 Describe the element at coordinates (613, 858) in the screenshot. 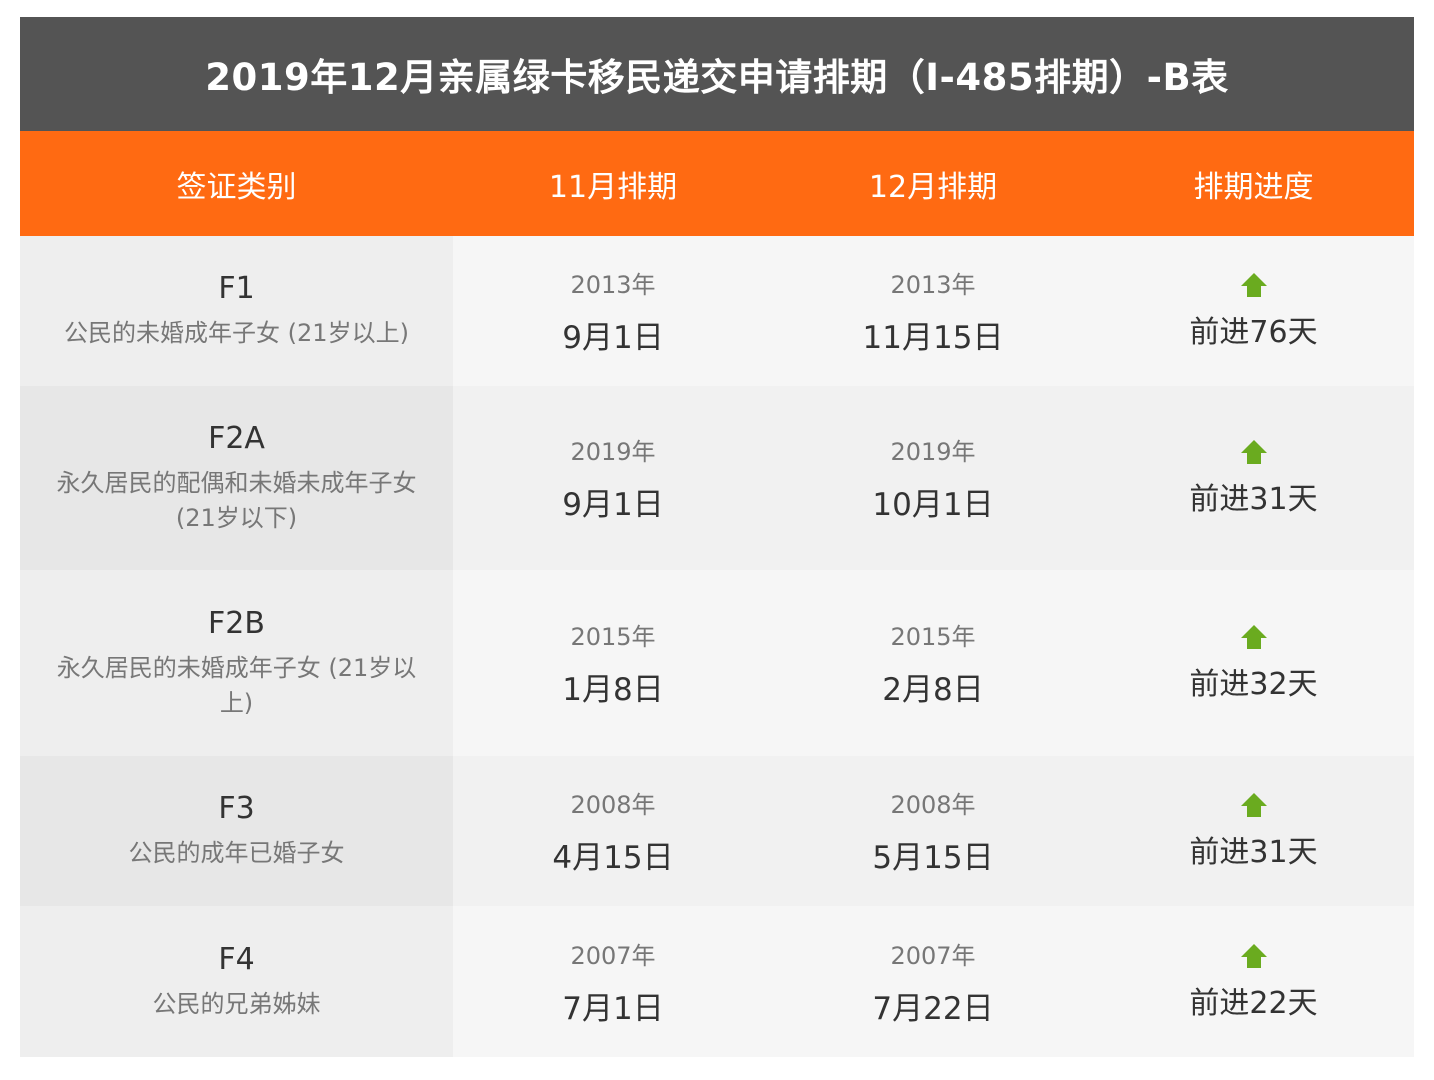

I see `november-date: 4月15日` at that location.